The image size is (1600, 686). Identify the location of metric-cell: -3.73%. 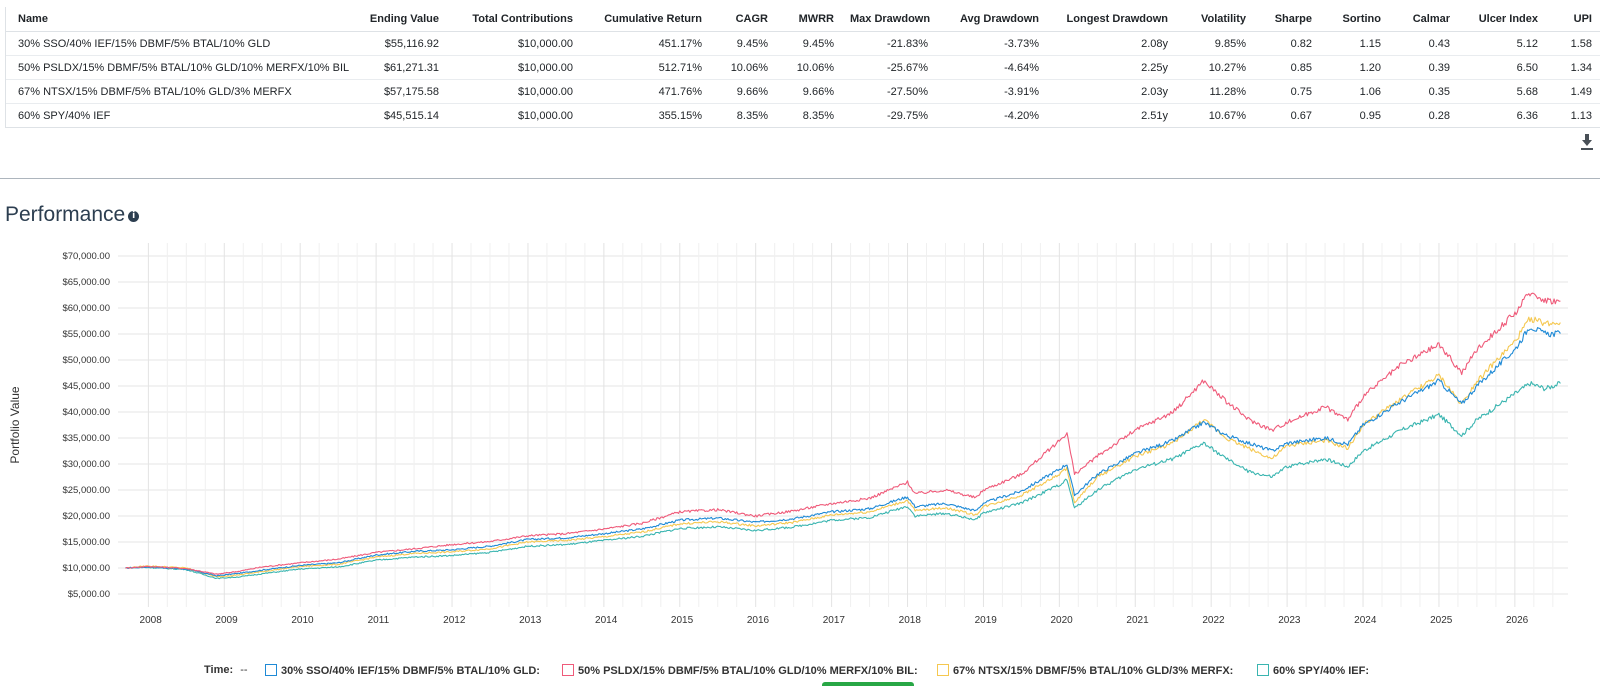
(991, 43).